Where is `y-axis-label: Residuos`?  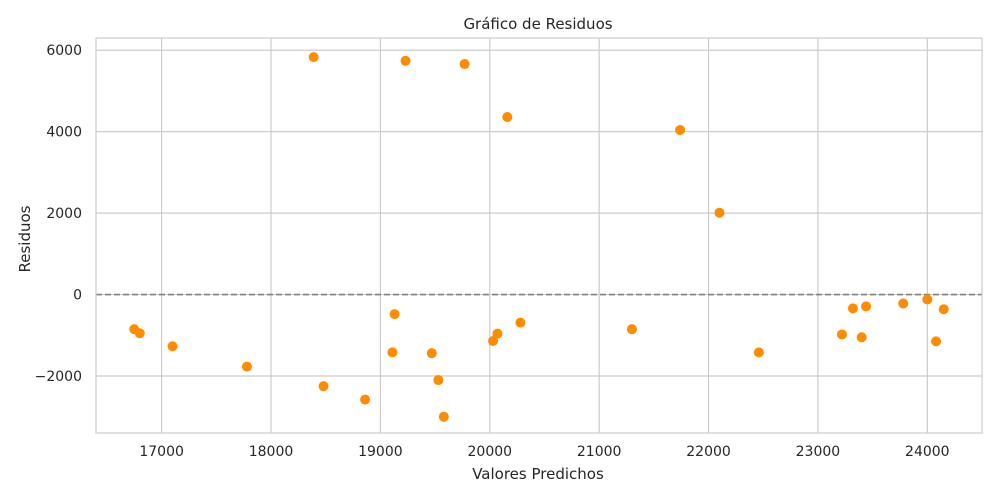 y-axis-label: Residuos is located at coordinates (25, 238).